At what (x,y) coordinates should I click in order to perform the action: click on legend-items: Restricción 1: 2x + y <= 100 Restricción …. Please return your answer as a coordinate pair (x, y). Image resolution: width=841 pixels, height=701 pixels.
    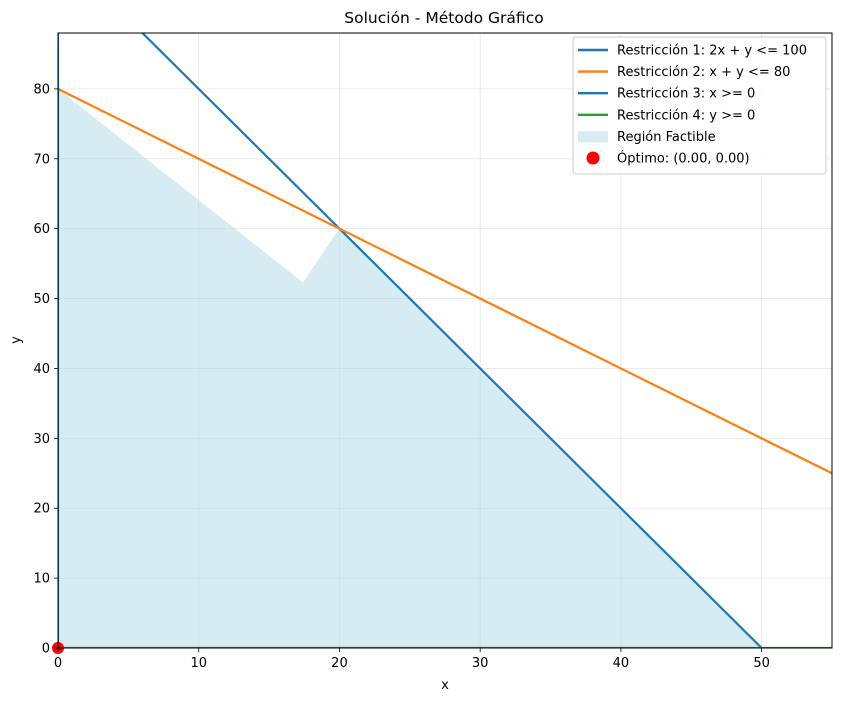
    Looking at the image, I should click on (692, 105).